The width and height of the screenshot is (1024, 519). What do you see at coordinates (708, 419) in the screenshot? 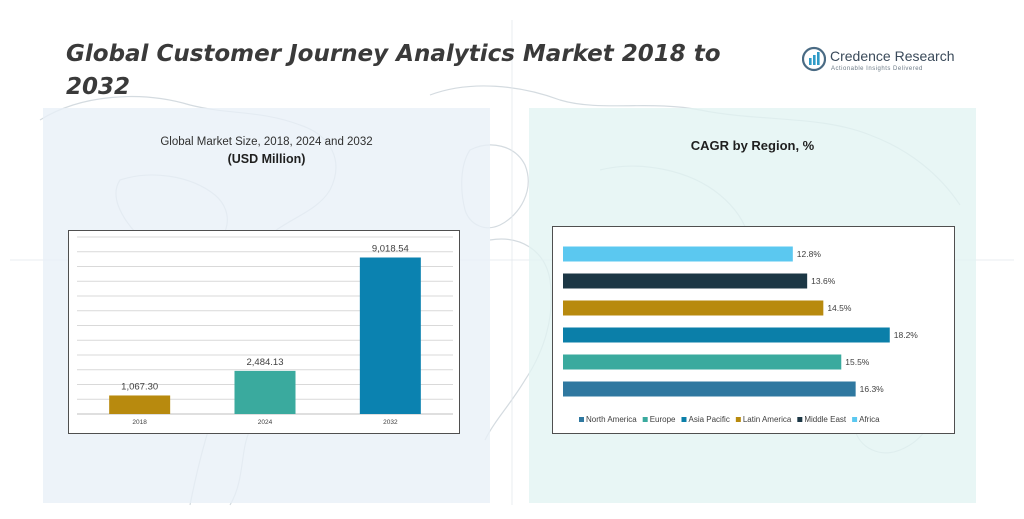
I see `legend-label-asia-pacific: Asia Pacific` at bounding box center [708, 419].